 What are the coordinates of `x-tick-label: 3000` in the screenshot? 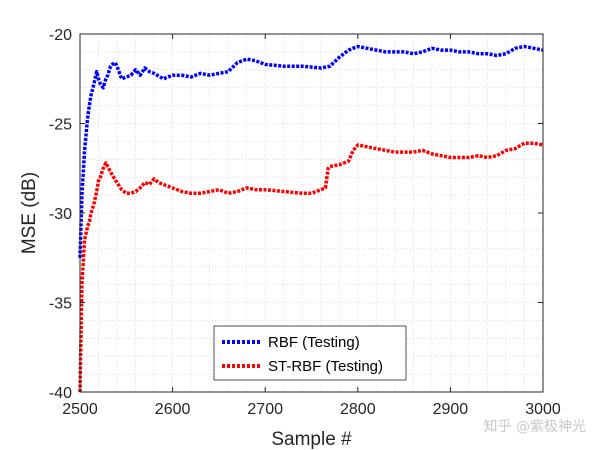 It's located at (543, 409).